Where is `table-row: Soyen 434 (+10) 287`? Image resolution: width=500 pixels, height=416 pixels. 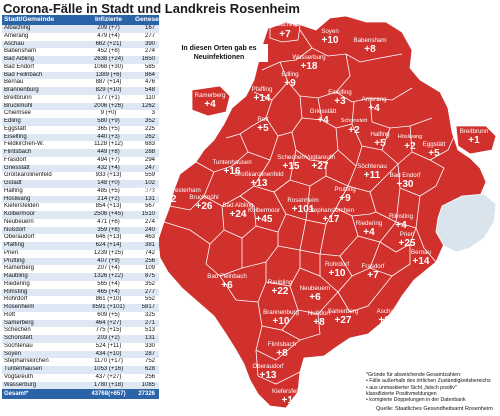
table-row: Soyen 434 (+10) 287 is located at coordinates (80, 354).